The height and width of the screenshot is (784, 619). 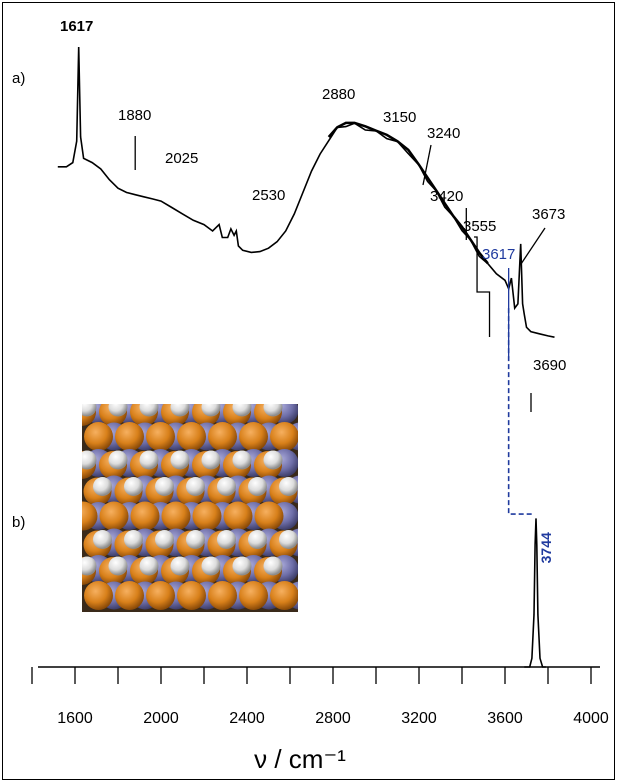 I want to click on surface-structure-inset, so click(x=190, y=508).